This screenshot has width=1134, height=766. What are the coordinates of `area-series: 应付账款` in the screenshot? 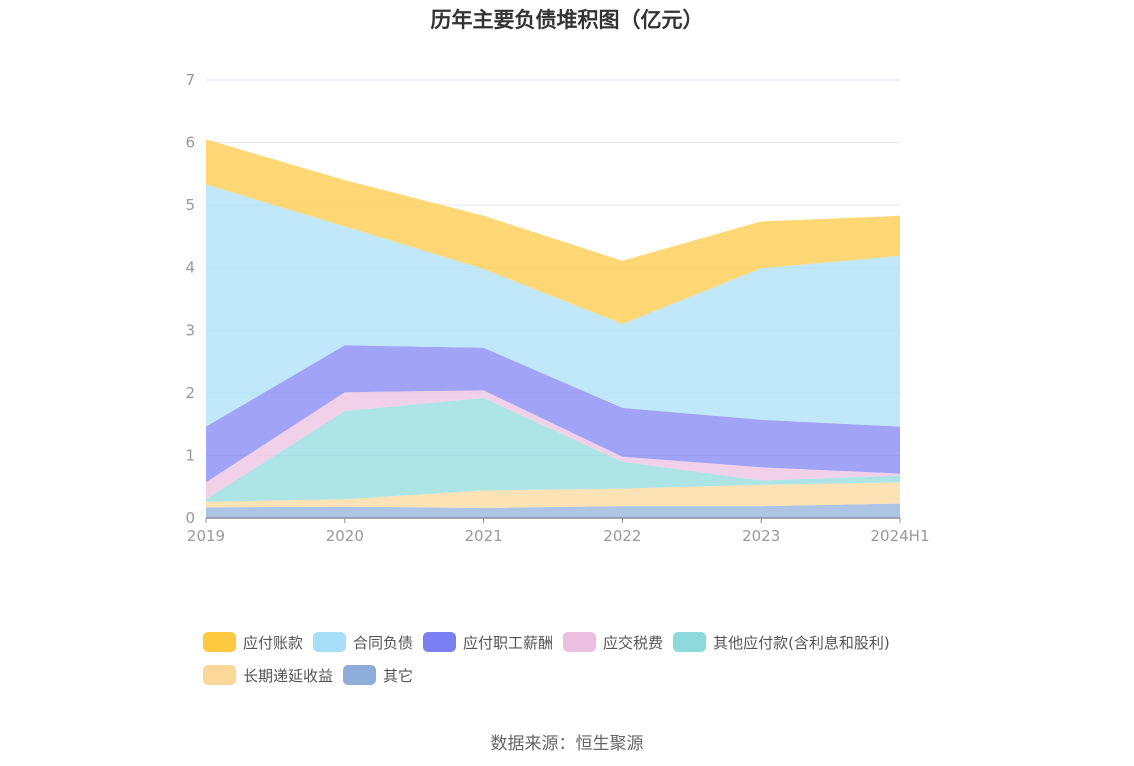 It's located at (553, 231).